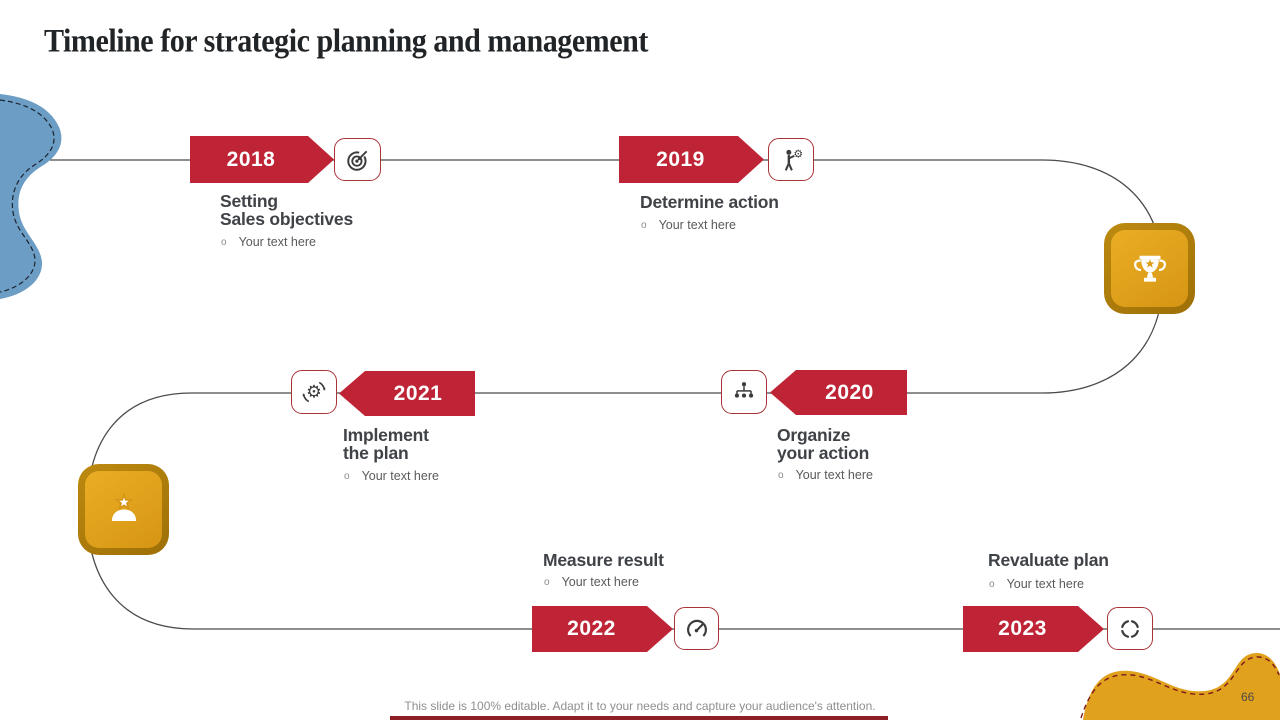  Describe the element at coordinates (680, 159) in the screenshot. I see `year-label: 2019` at that location.